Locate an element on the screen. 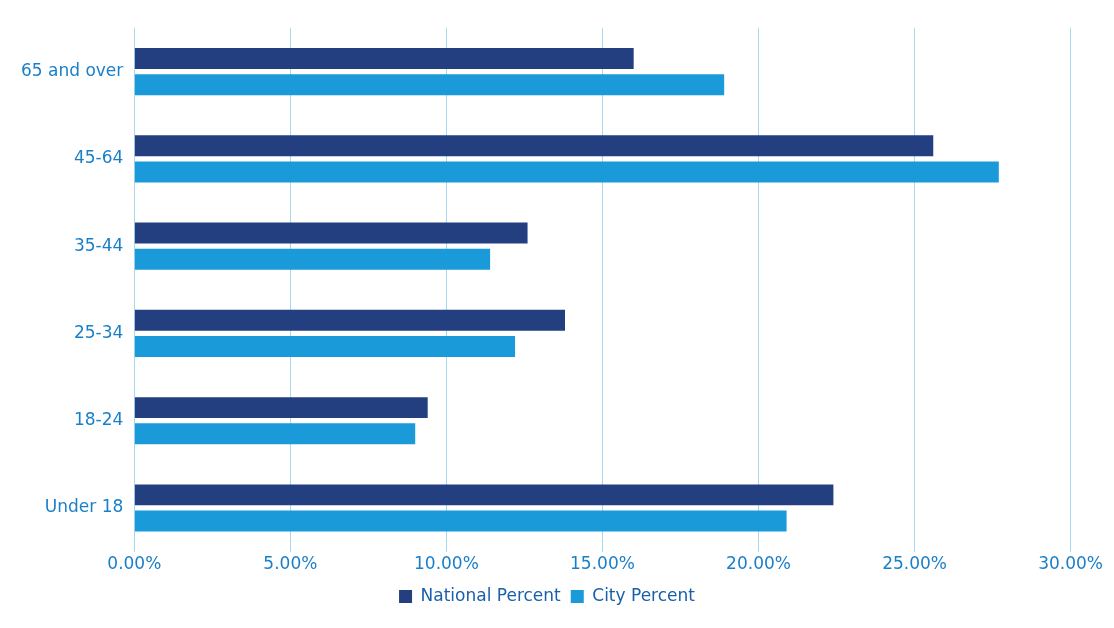 The width and height of the screenshot is (1114, 628). x-tick-label: 15.00% is located at coordinates (602, 563).